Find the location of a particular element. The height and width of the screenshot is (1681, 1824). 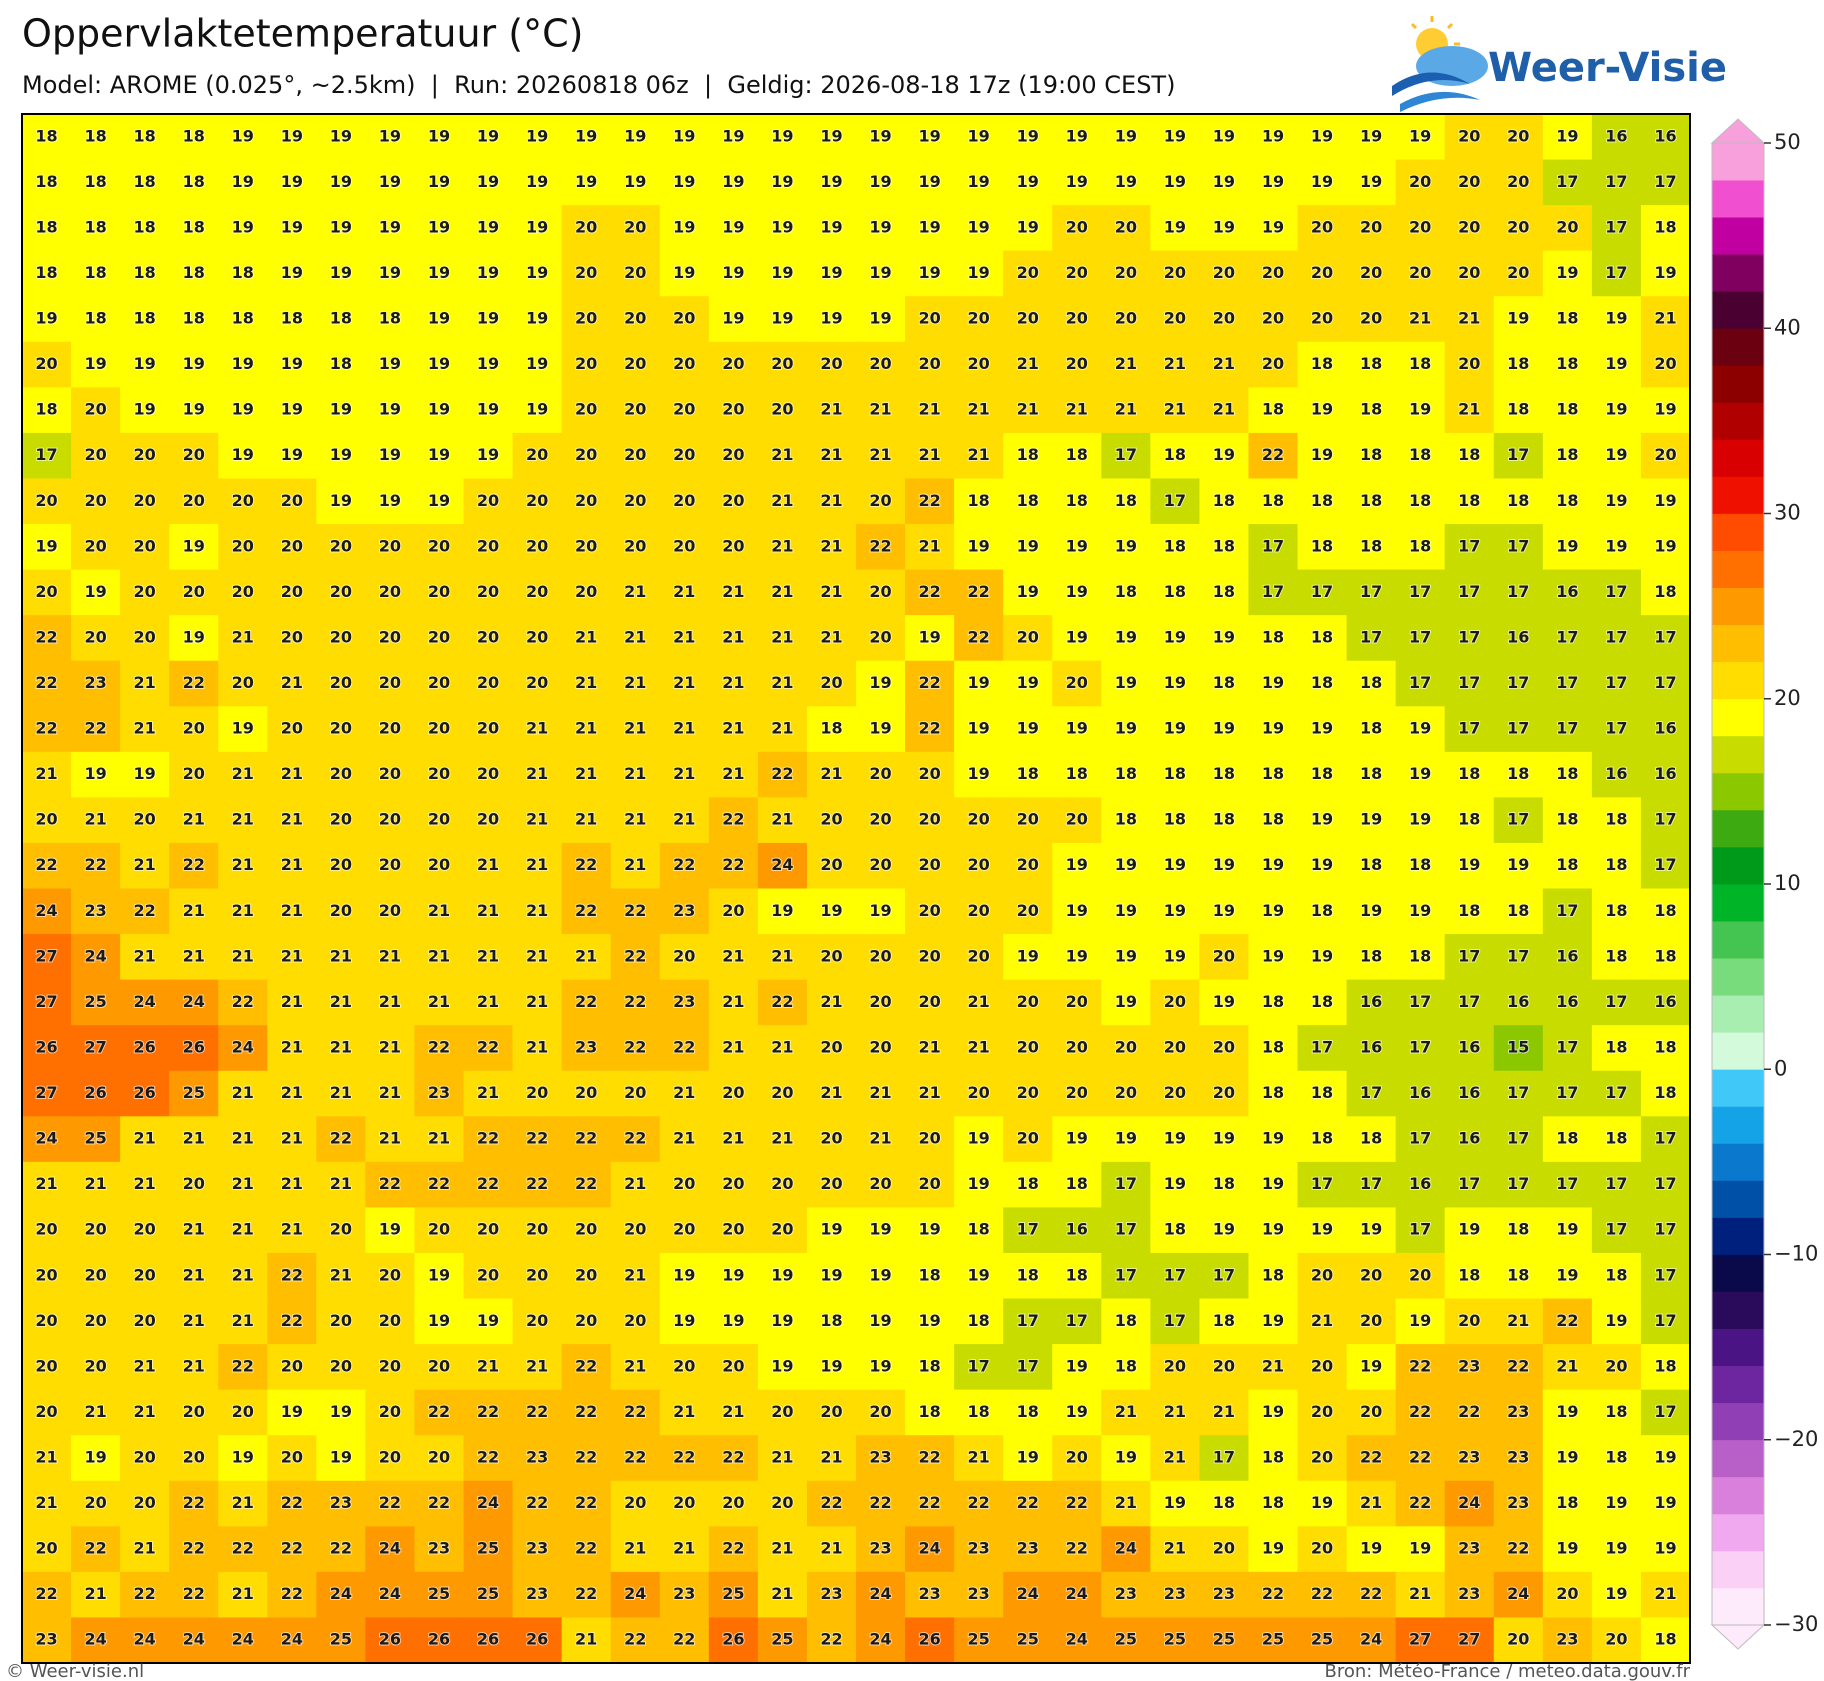

temperature-label: 25 is located at coordinates (782, 1639).